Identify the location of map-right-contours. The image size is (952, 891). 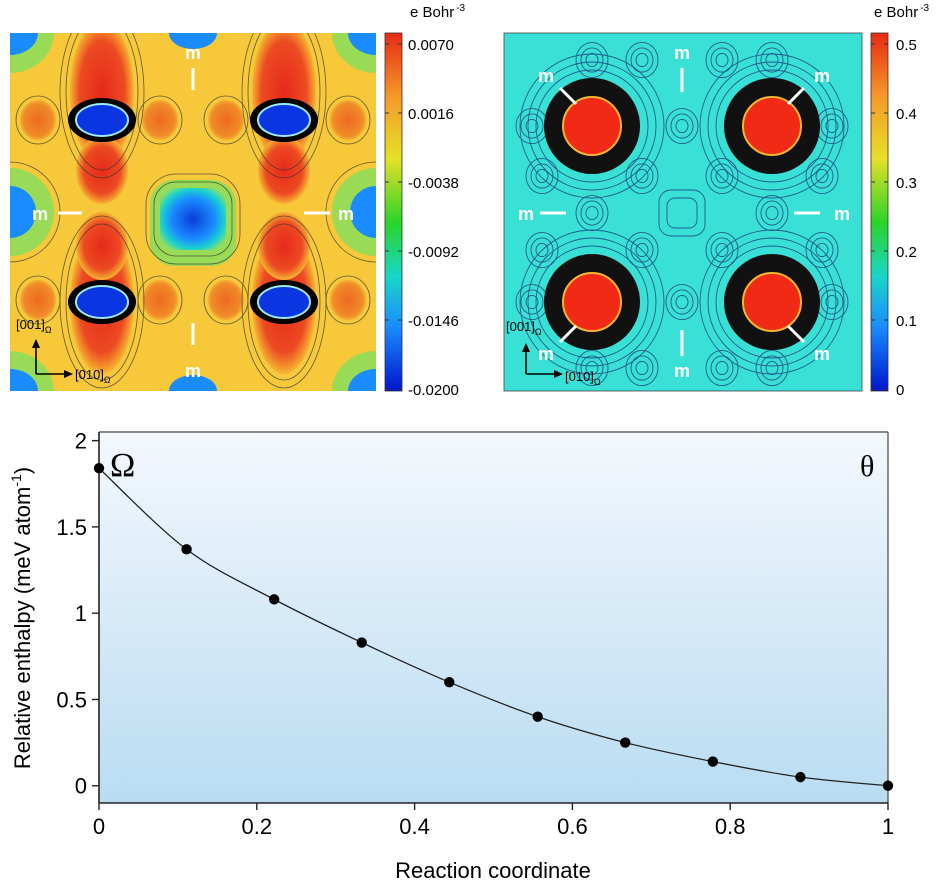
(682, 214).